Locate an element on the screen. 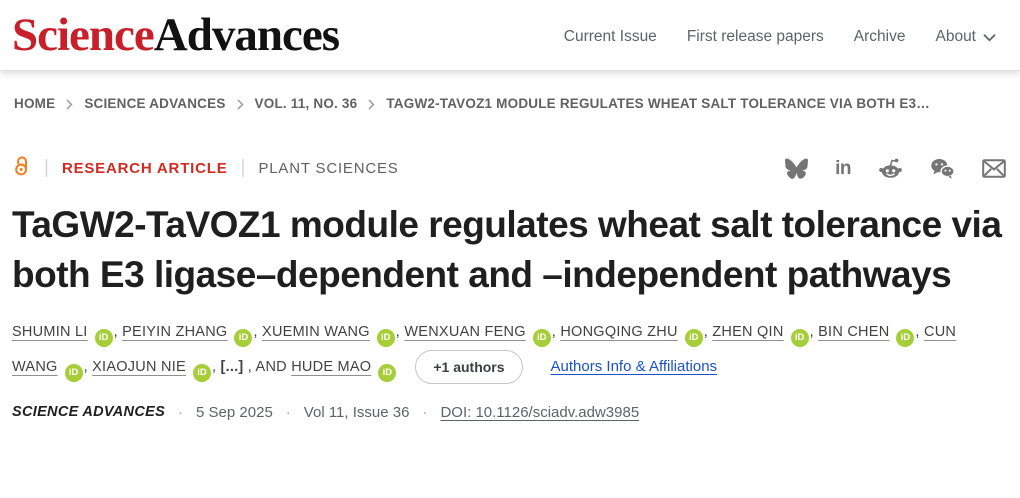  share-toolbar: in is located at coordinates (895, 168).